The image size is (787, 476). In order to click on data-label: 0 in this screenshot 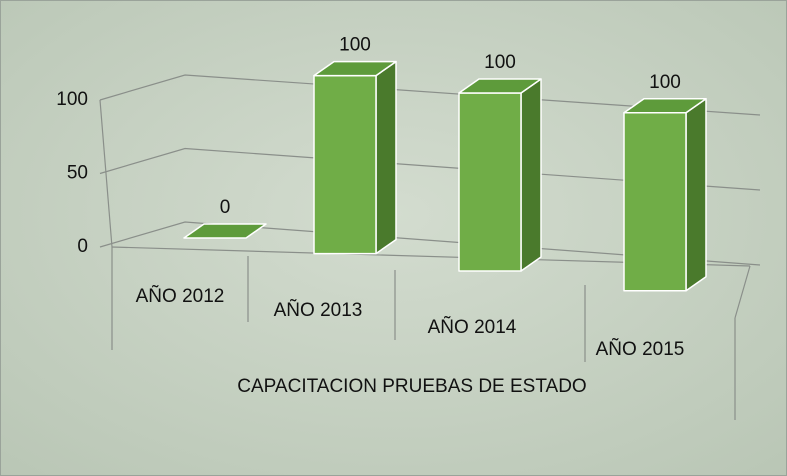, I will do `click(225, 207)`.